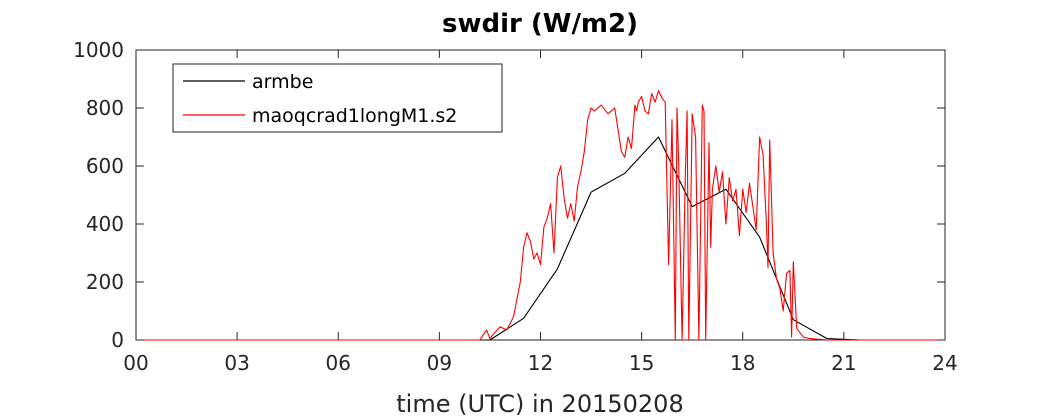 The height and width of the screenshot is (417, 1042). Describe the element at coordinates (236, 363) in the screenshot. I see `x-tick-label: 03` at that location.